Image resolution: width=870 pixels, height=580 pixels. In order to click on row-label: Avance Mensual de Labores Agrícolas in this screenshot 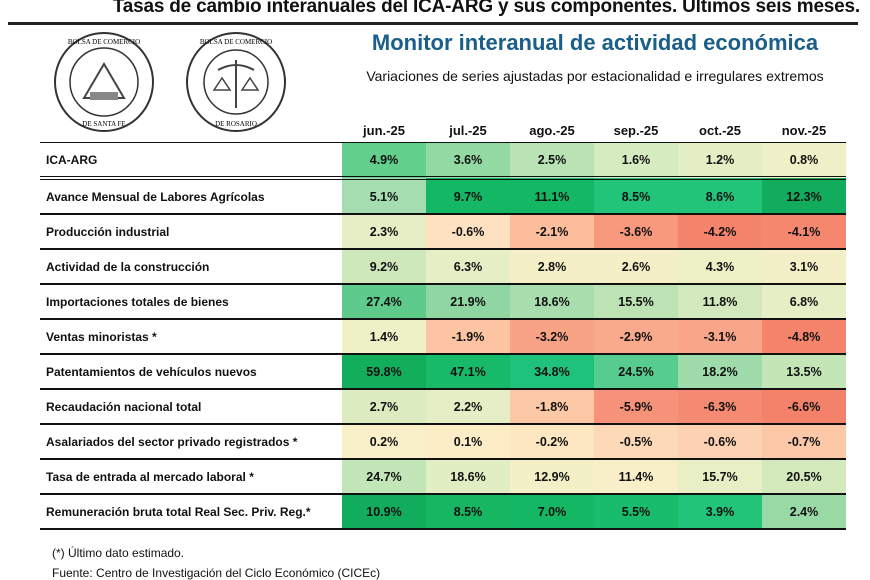, I will do `click(155, 196)`.